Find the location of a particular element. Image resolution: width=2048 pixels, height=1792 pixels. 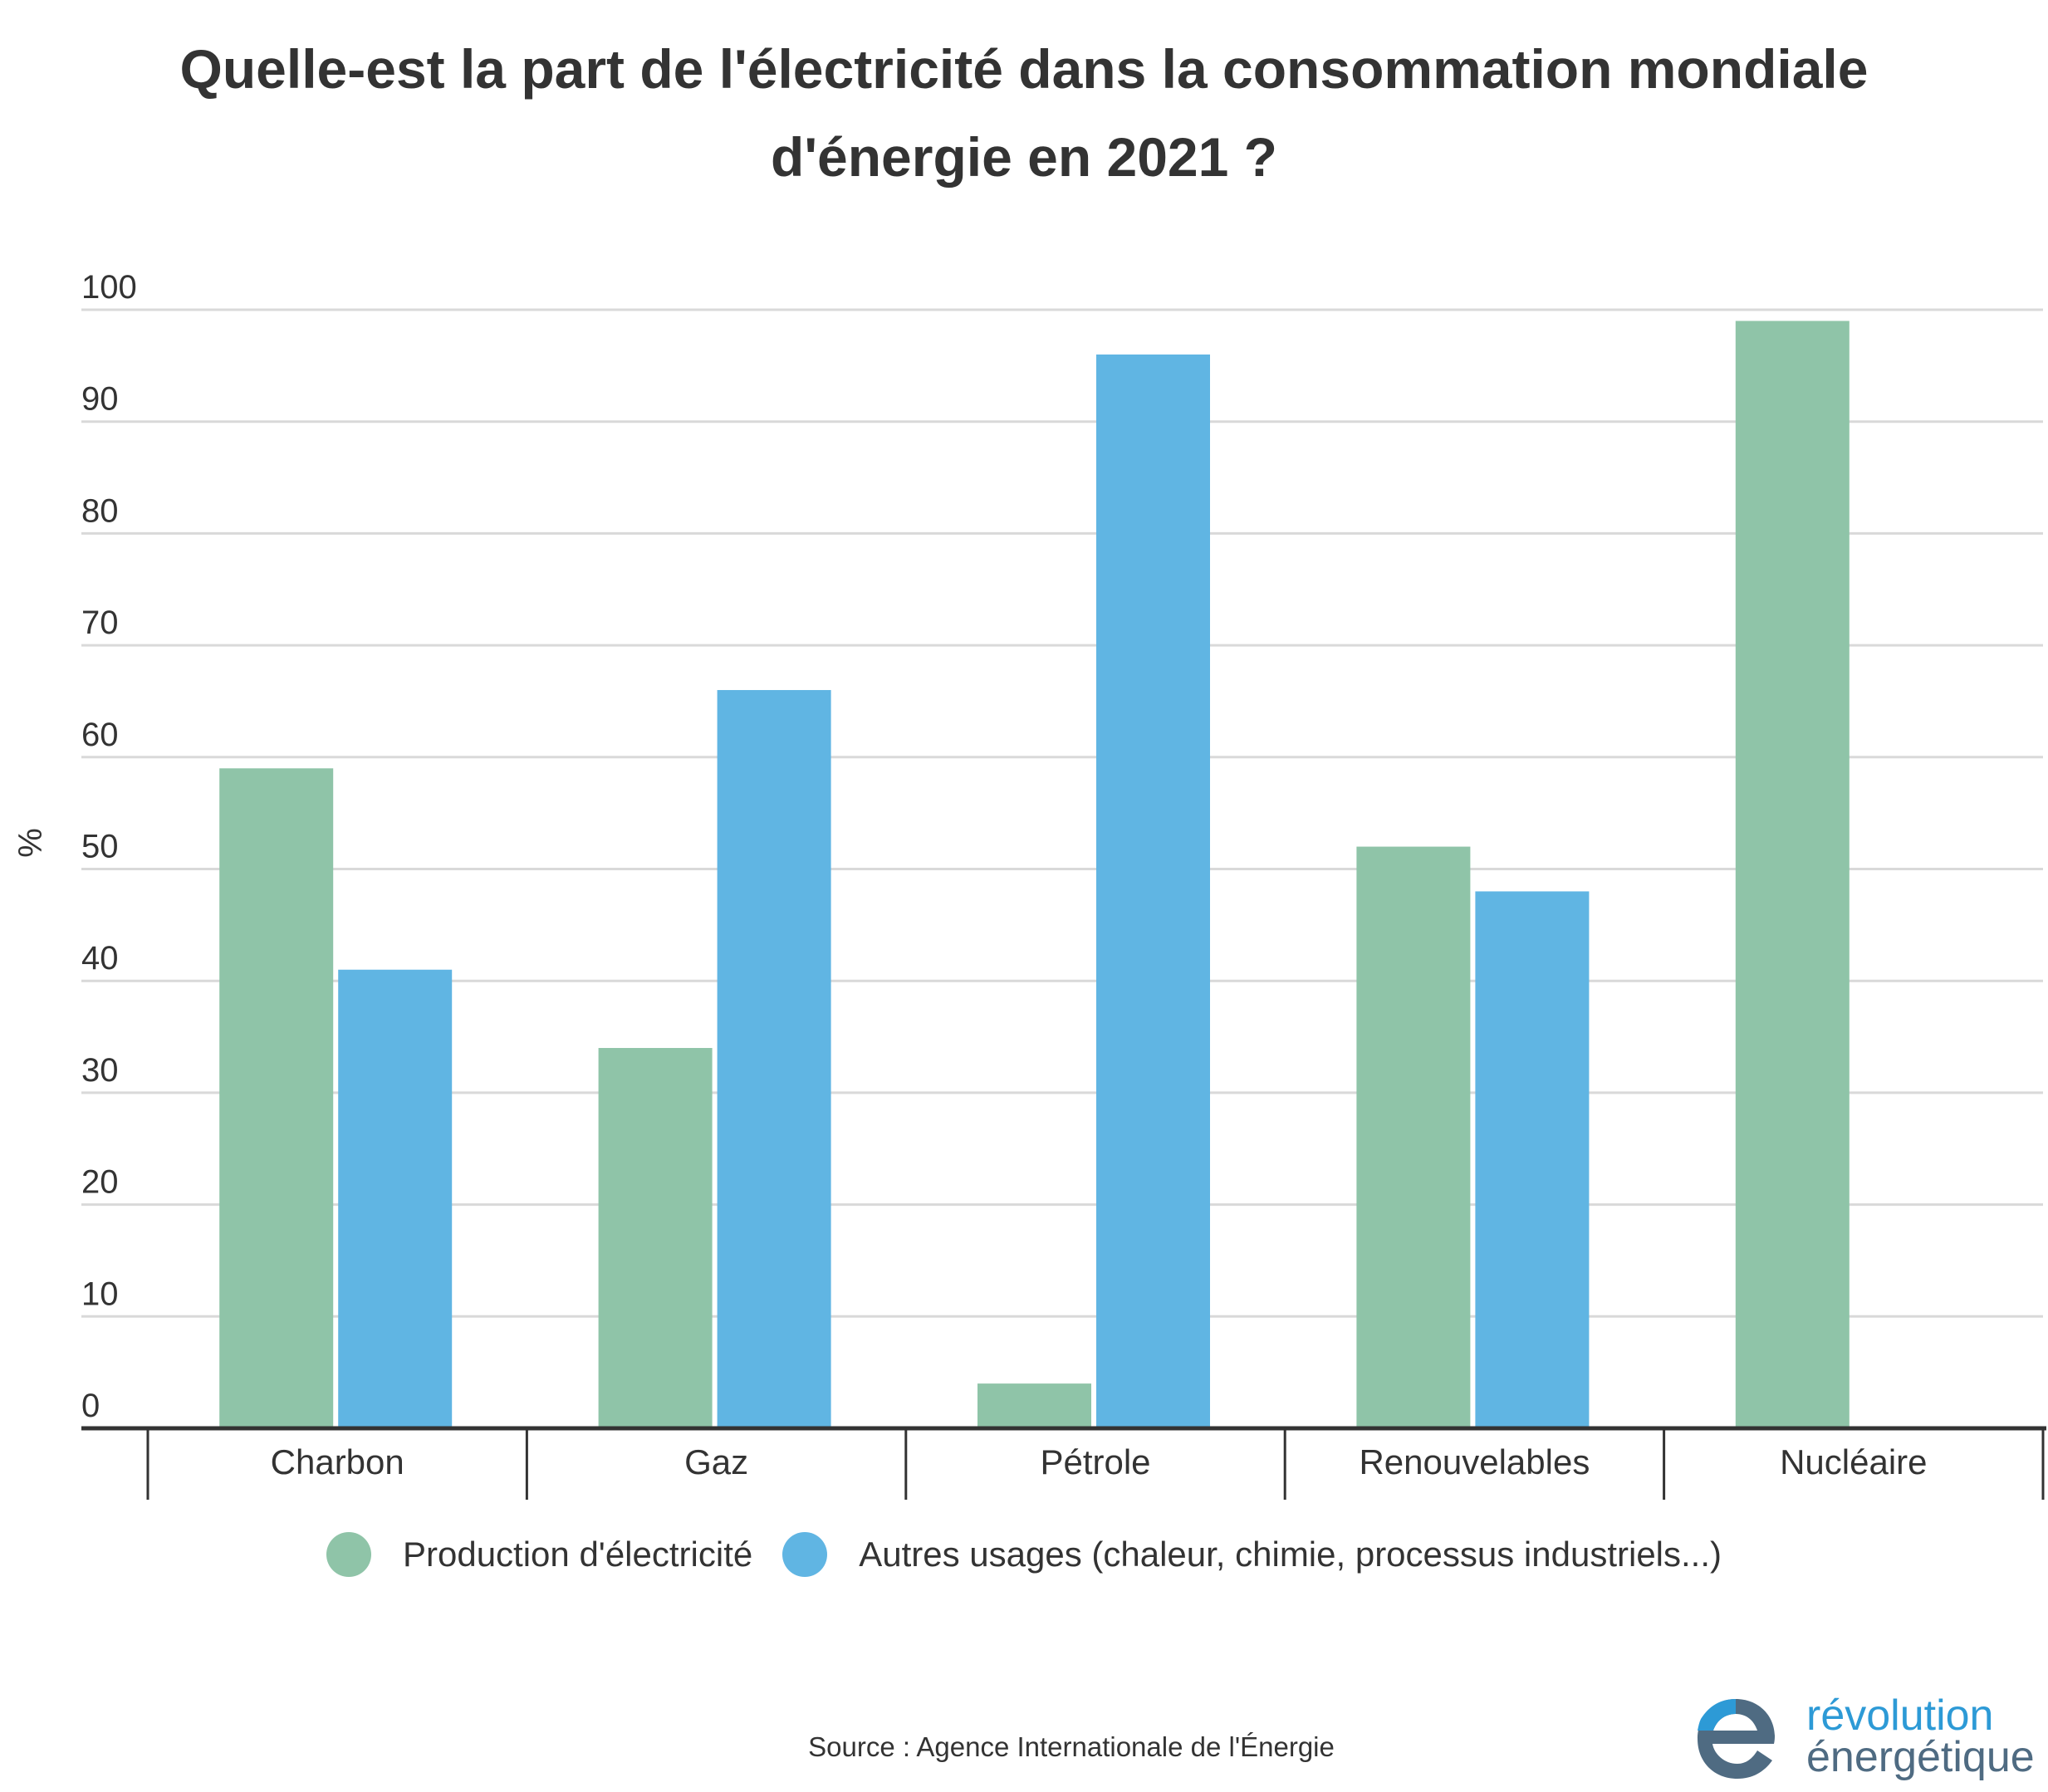

x-tick-label-2: Gaz is located at coordinates (716, 1461).